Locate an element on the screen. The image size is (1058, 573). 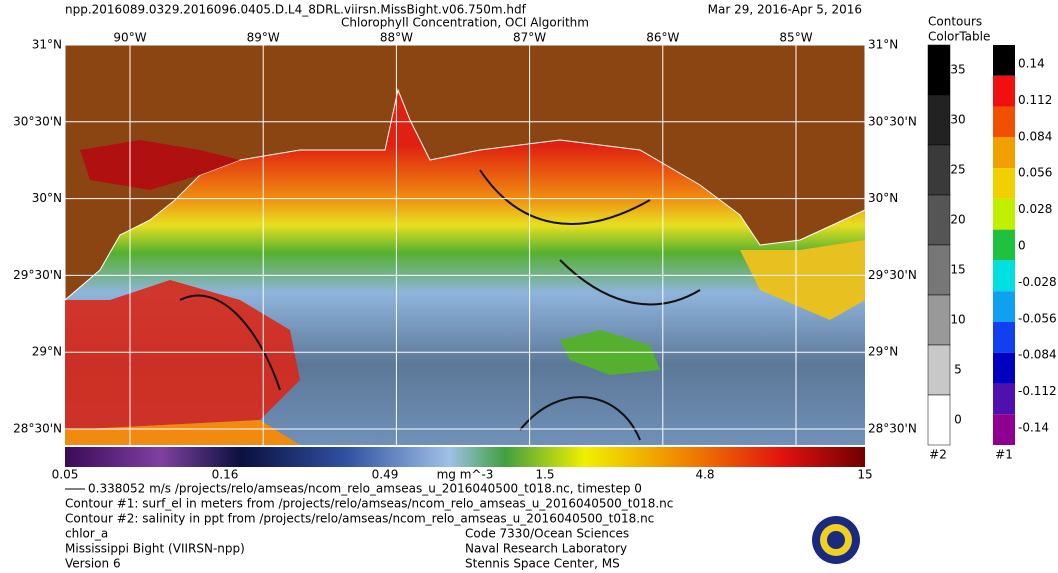
table-label: 0 is located at coordinates (1022, 246).